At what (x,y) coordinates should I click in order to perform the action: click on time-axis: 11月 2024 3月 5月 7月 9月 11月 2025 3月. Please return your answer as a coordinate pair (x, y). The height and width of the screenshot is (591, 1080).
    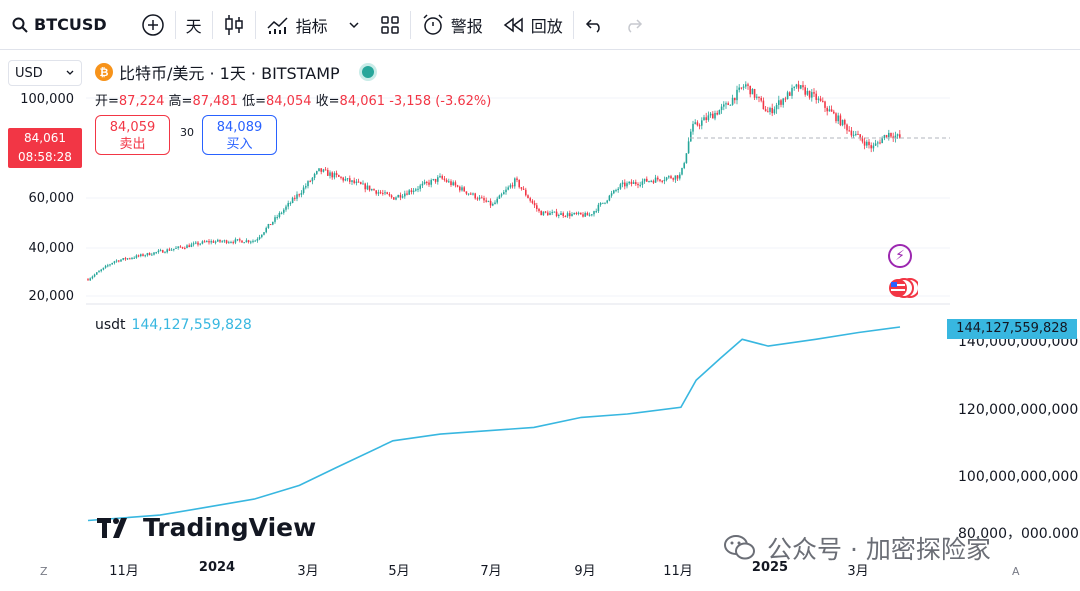
    Looking at the image, I should click on (540, 573).